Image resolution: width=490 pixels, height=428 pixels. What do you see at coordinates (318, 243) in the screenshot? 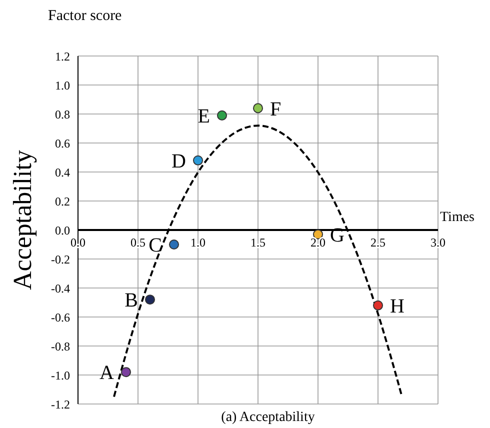
I see `x-tick-label: 2.0` at bounding box center [318, 243].